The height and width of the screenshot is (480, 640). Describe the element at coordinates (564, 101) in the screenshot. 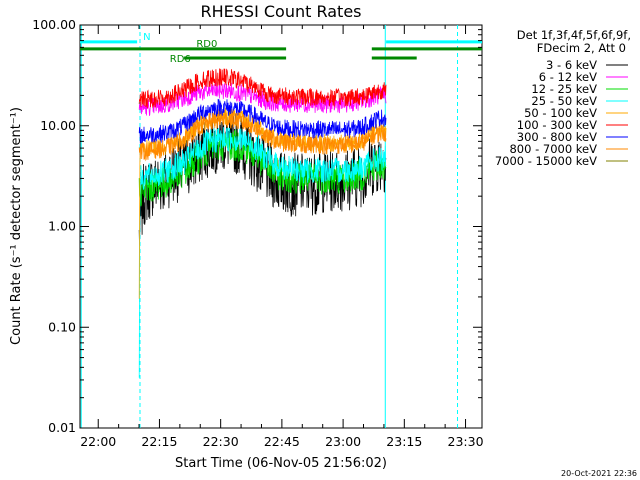

I see `legend-entry-label: 25 - 50 keV` at that location.